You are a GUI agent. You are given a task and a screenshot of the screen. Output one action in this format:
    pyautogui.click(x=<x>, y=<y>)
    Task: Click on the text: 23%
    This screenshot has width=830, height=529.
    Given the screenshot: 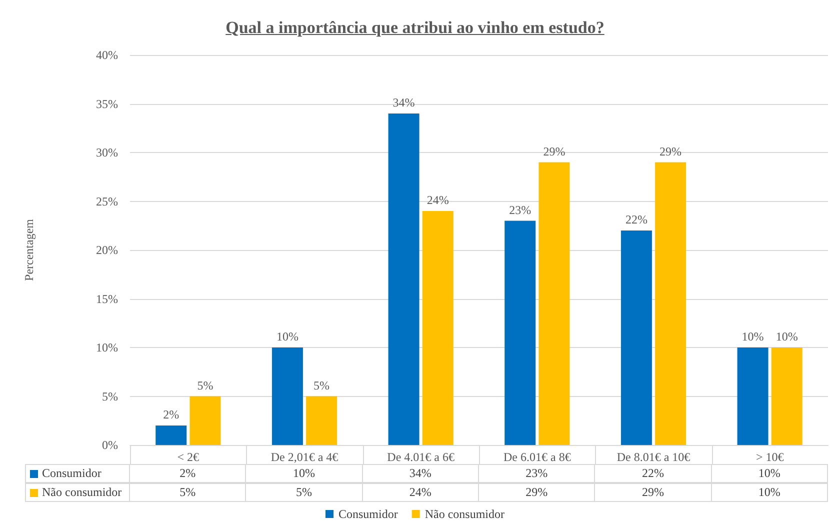 What is the action you would take?
    pyautogui.click(x=520, y=209)
    